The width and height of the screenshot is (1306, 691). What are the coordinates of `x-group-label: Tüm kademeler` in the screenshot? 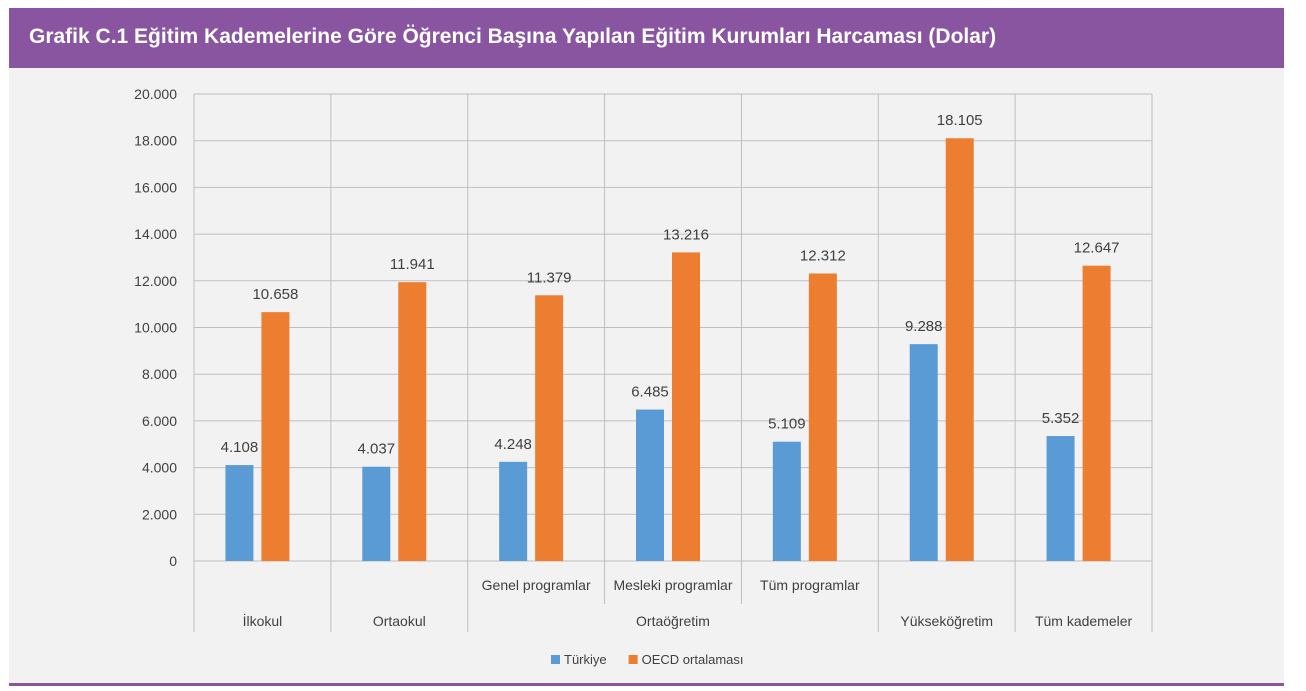 It's located at (1084, 621).